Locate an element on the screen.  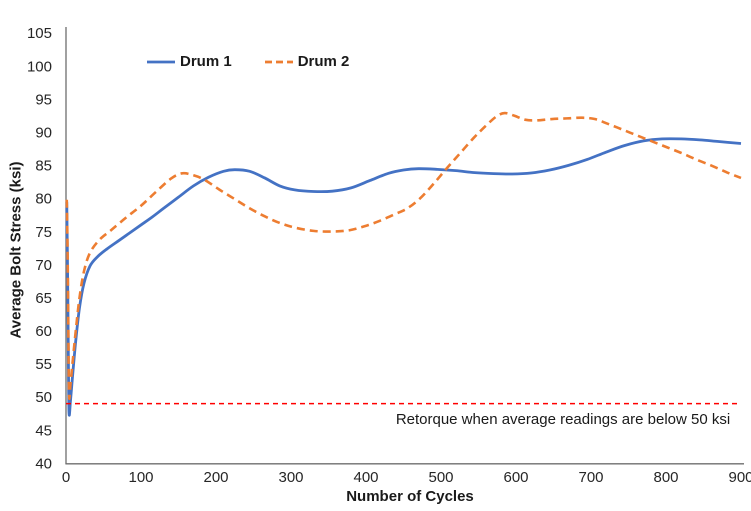
y-tick-label: 70 is located at coordinates (43, 265).